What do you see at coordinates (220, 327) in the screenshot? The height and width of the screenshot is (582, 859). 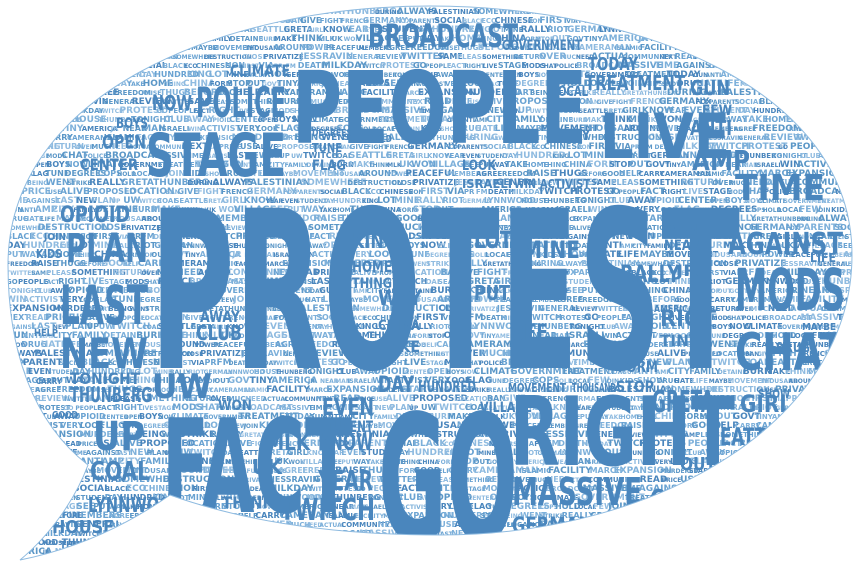 I see `filler-word: GIRL` at bounding box center [220, 327].